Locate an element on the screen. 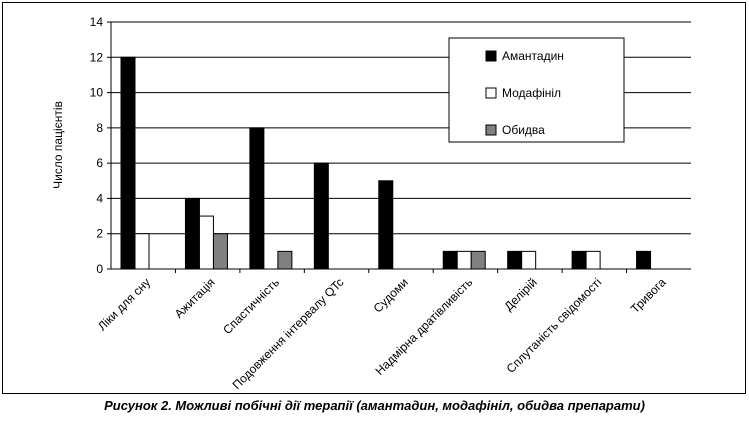 The width and height of the screenshot is (749, 421). category-label: Ліки для сну is located at coordinates (124, 304).